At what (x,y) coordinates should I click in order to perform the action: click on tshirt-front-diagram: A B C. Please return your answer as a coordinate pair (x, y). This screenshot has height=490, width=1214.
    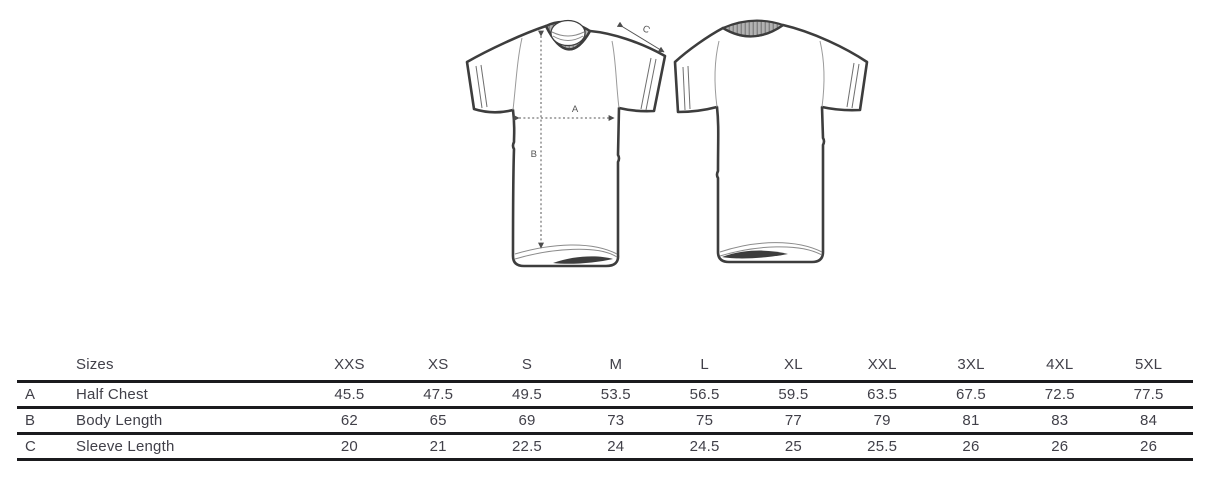
    Looking at the image, I should click on (566, 143).